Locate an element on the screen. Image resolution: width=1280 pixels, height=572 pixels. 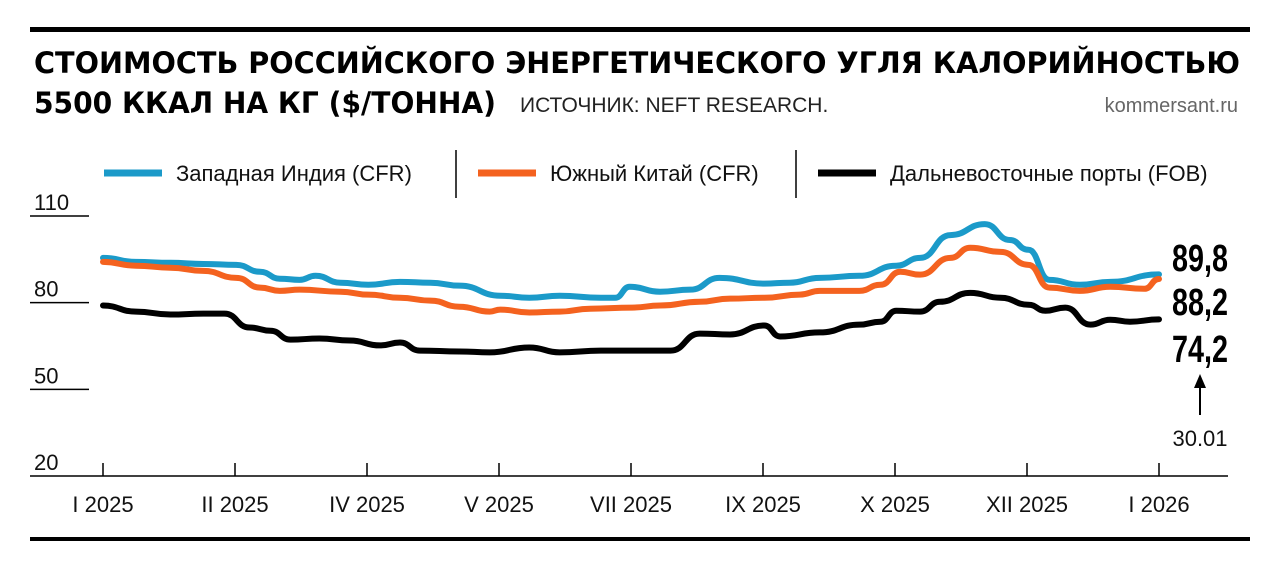
legend-label: Дальневосточные порты (FOB) is located at coordinates (1049, 173).